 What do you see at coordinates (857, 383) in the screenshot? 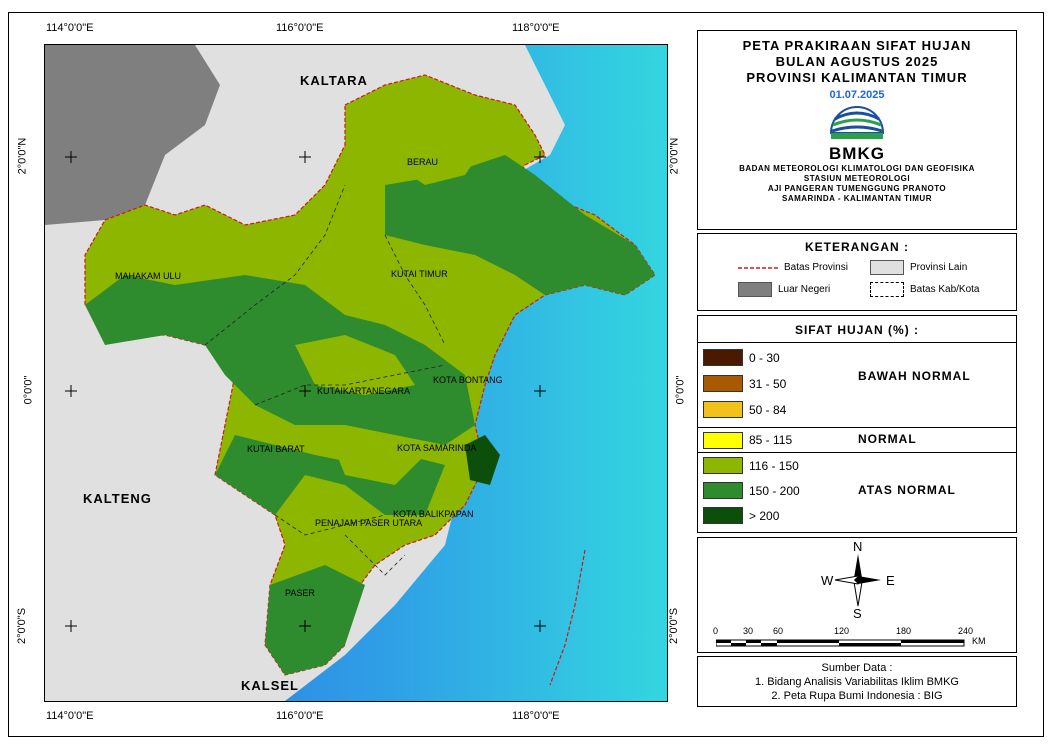
I see `class-row-1: 31 - 50` at bounding box center [857, 383].